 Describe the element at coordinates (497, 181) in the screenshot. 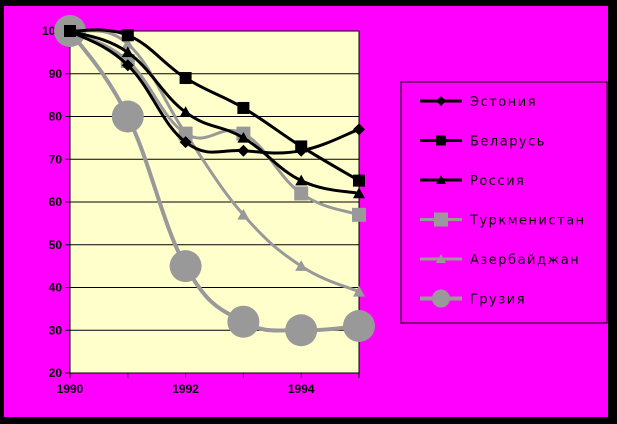

I see `legend-label: Россия` at that location.